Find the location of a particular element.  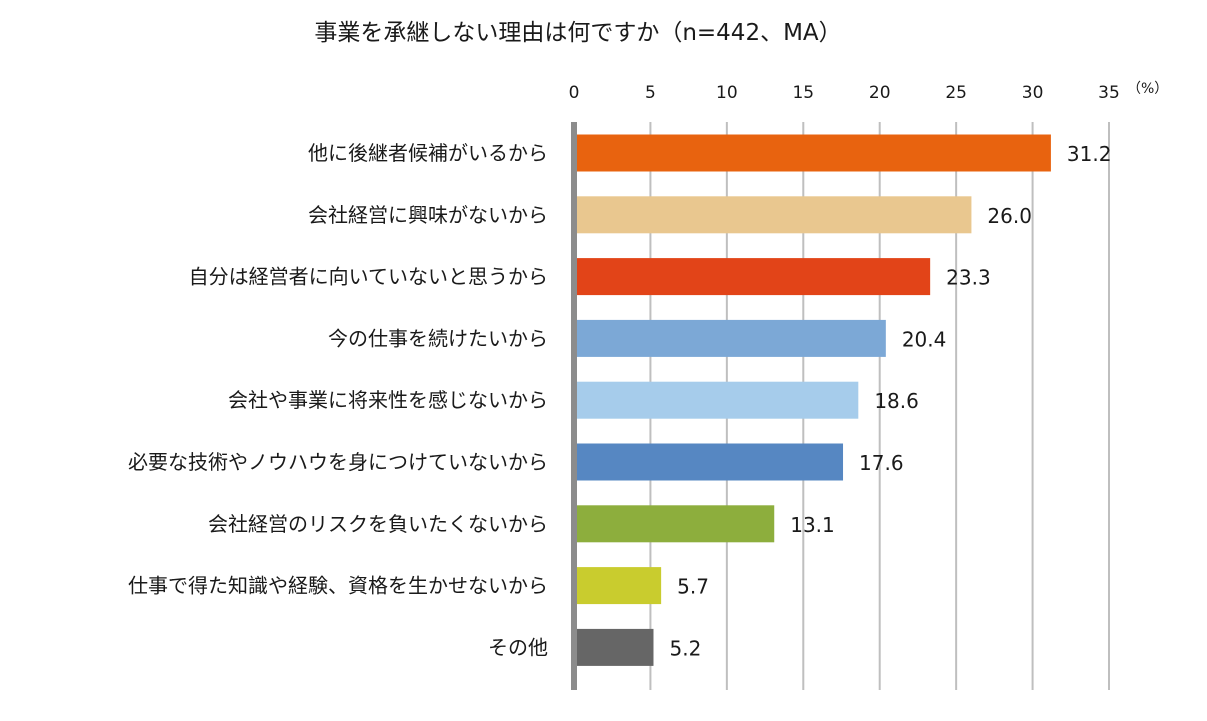

value-label: 18.6 is located at coordinates (896, 401).